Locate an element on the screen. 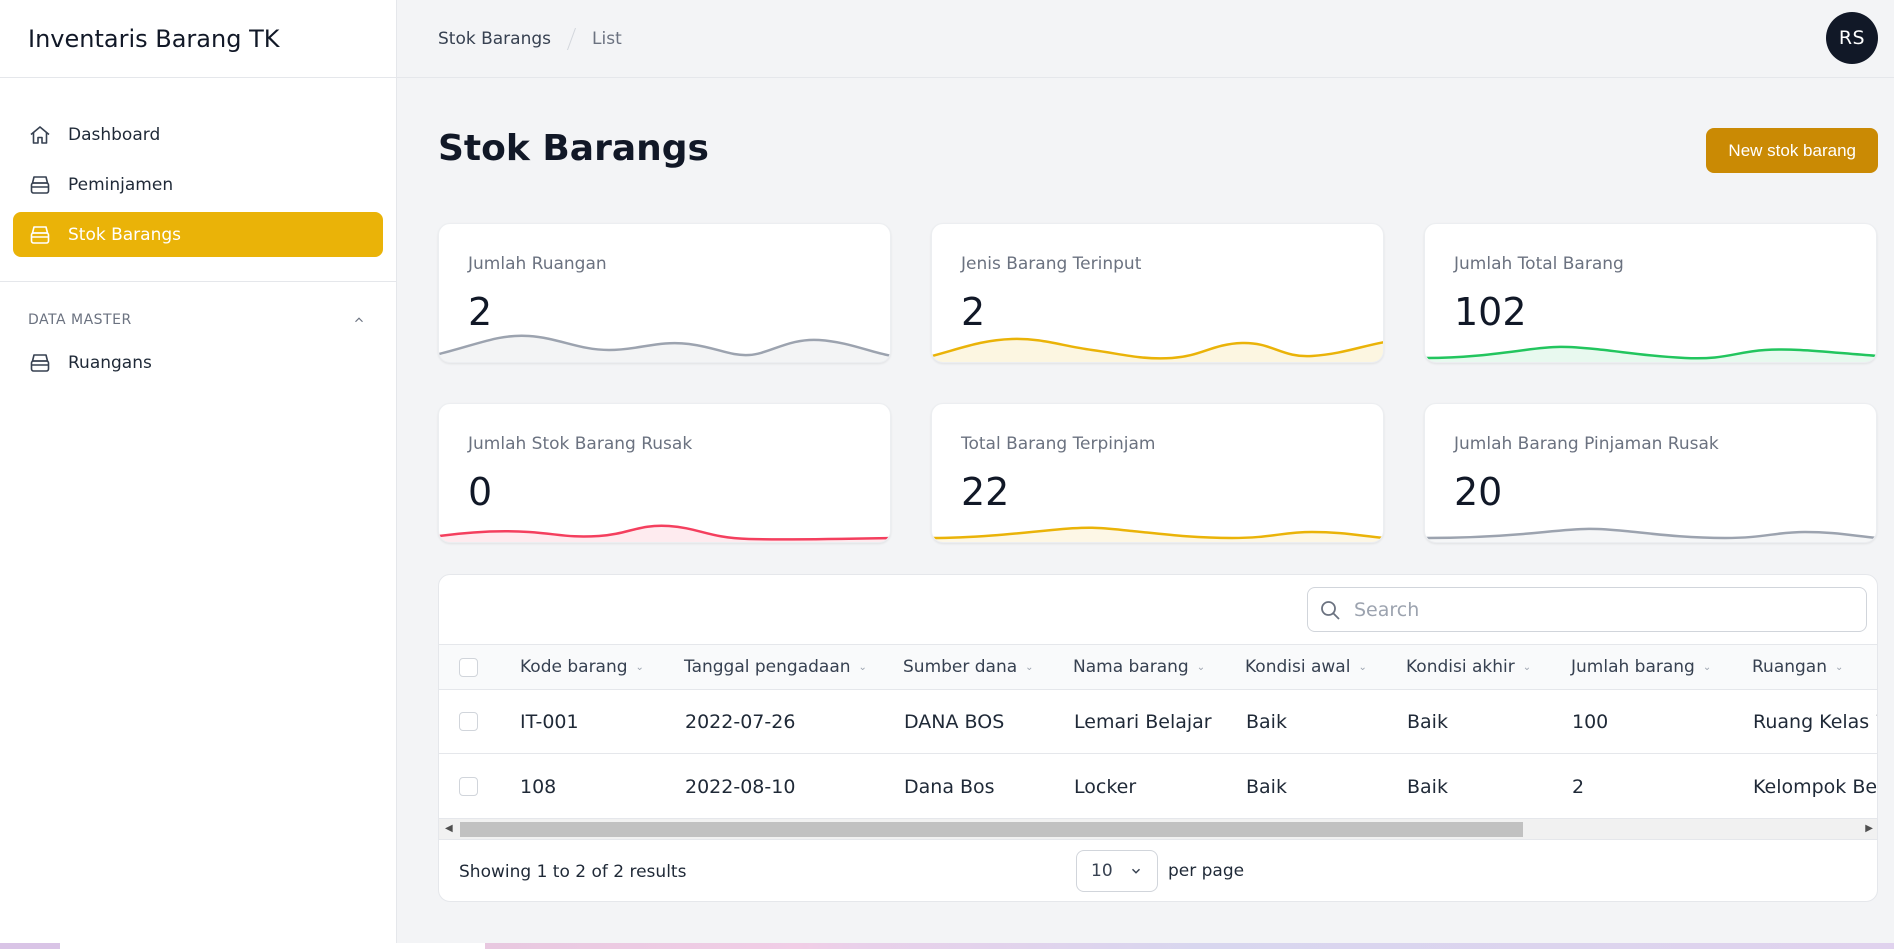  per-page-label: per page is located at coordinates (1206, 871).